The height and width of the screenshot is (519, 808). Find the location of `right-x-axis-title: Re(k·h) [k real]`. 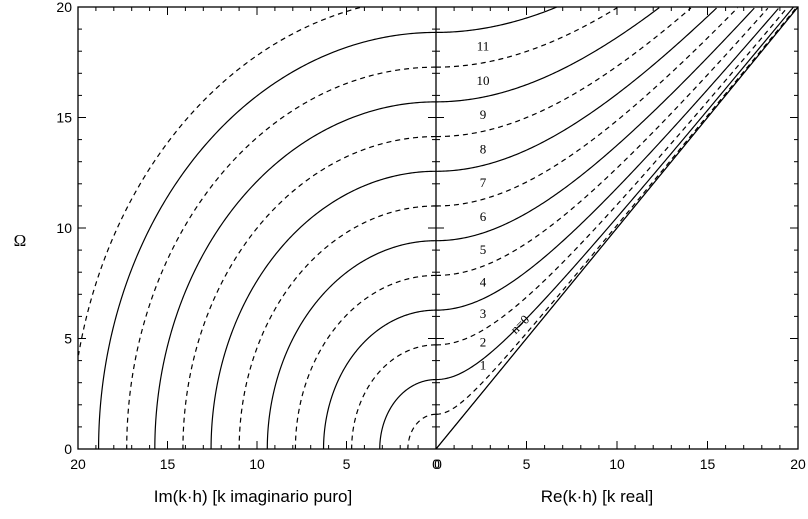

right-x-axis-title: Re(k·h) [k real] is located at coordinates (597, 496).